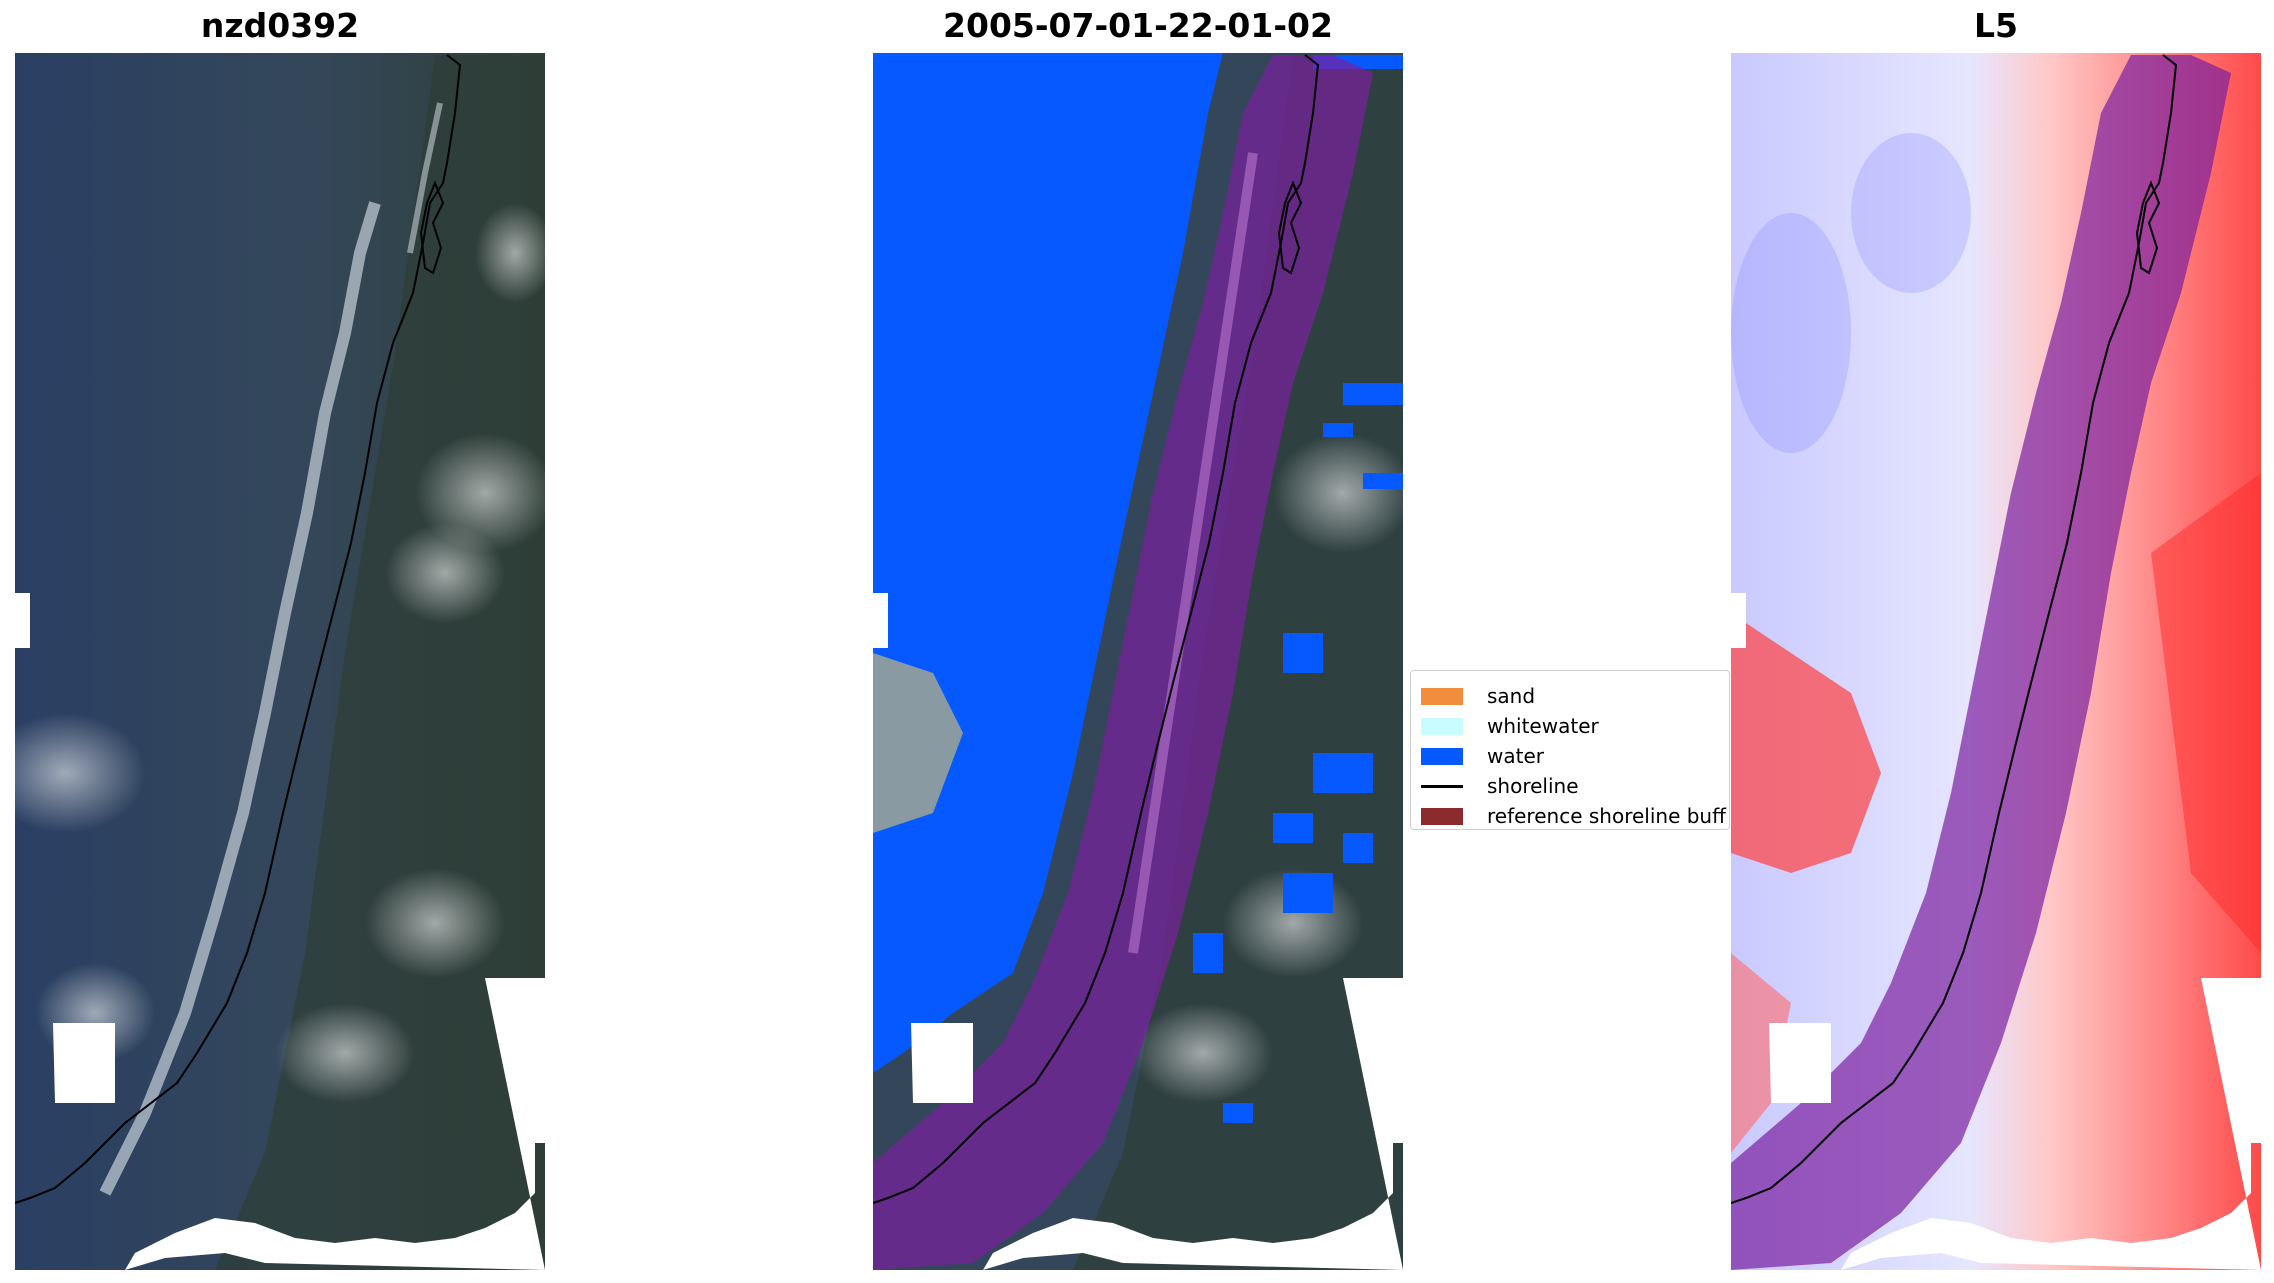  I want to click on legend-item-whitewater: whitewater, so click(1510, 726).